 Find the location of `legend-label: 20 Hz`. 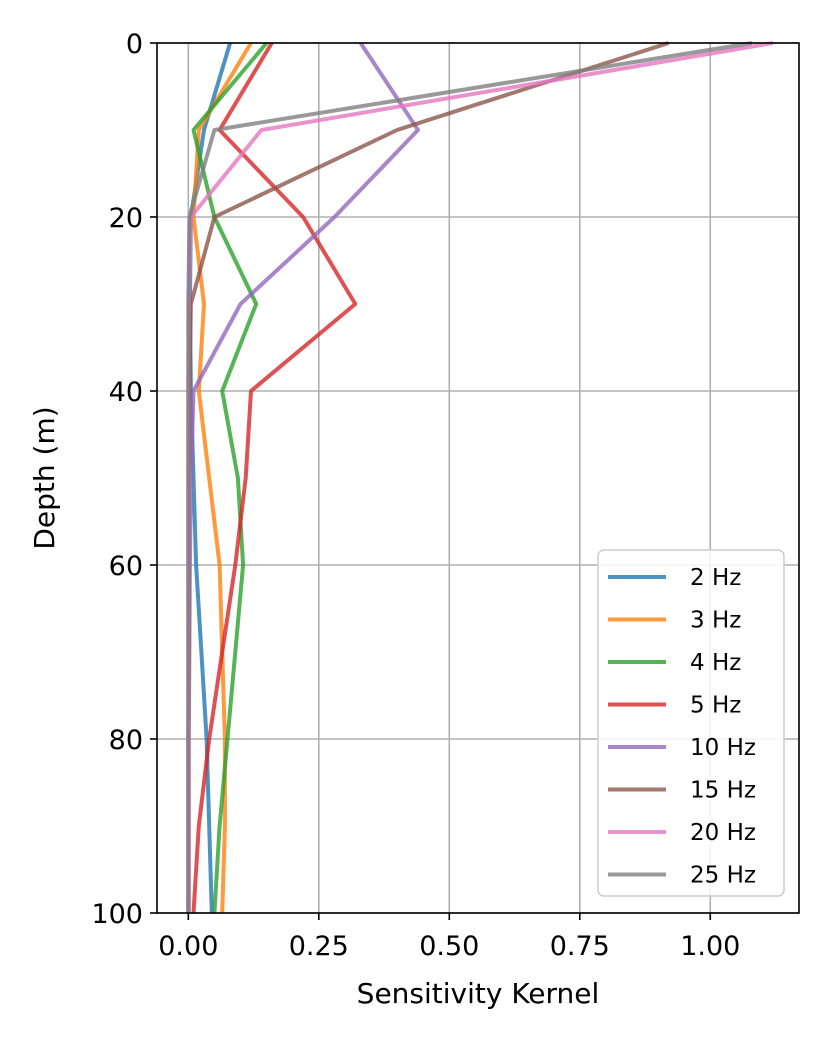

legend-label: 20 Hz is located at coordinates (723, 833).